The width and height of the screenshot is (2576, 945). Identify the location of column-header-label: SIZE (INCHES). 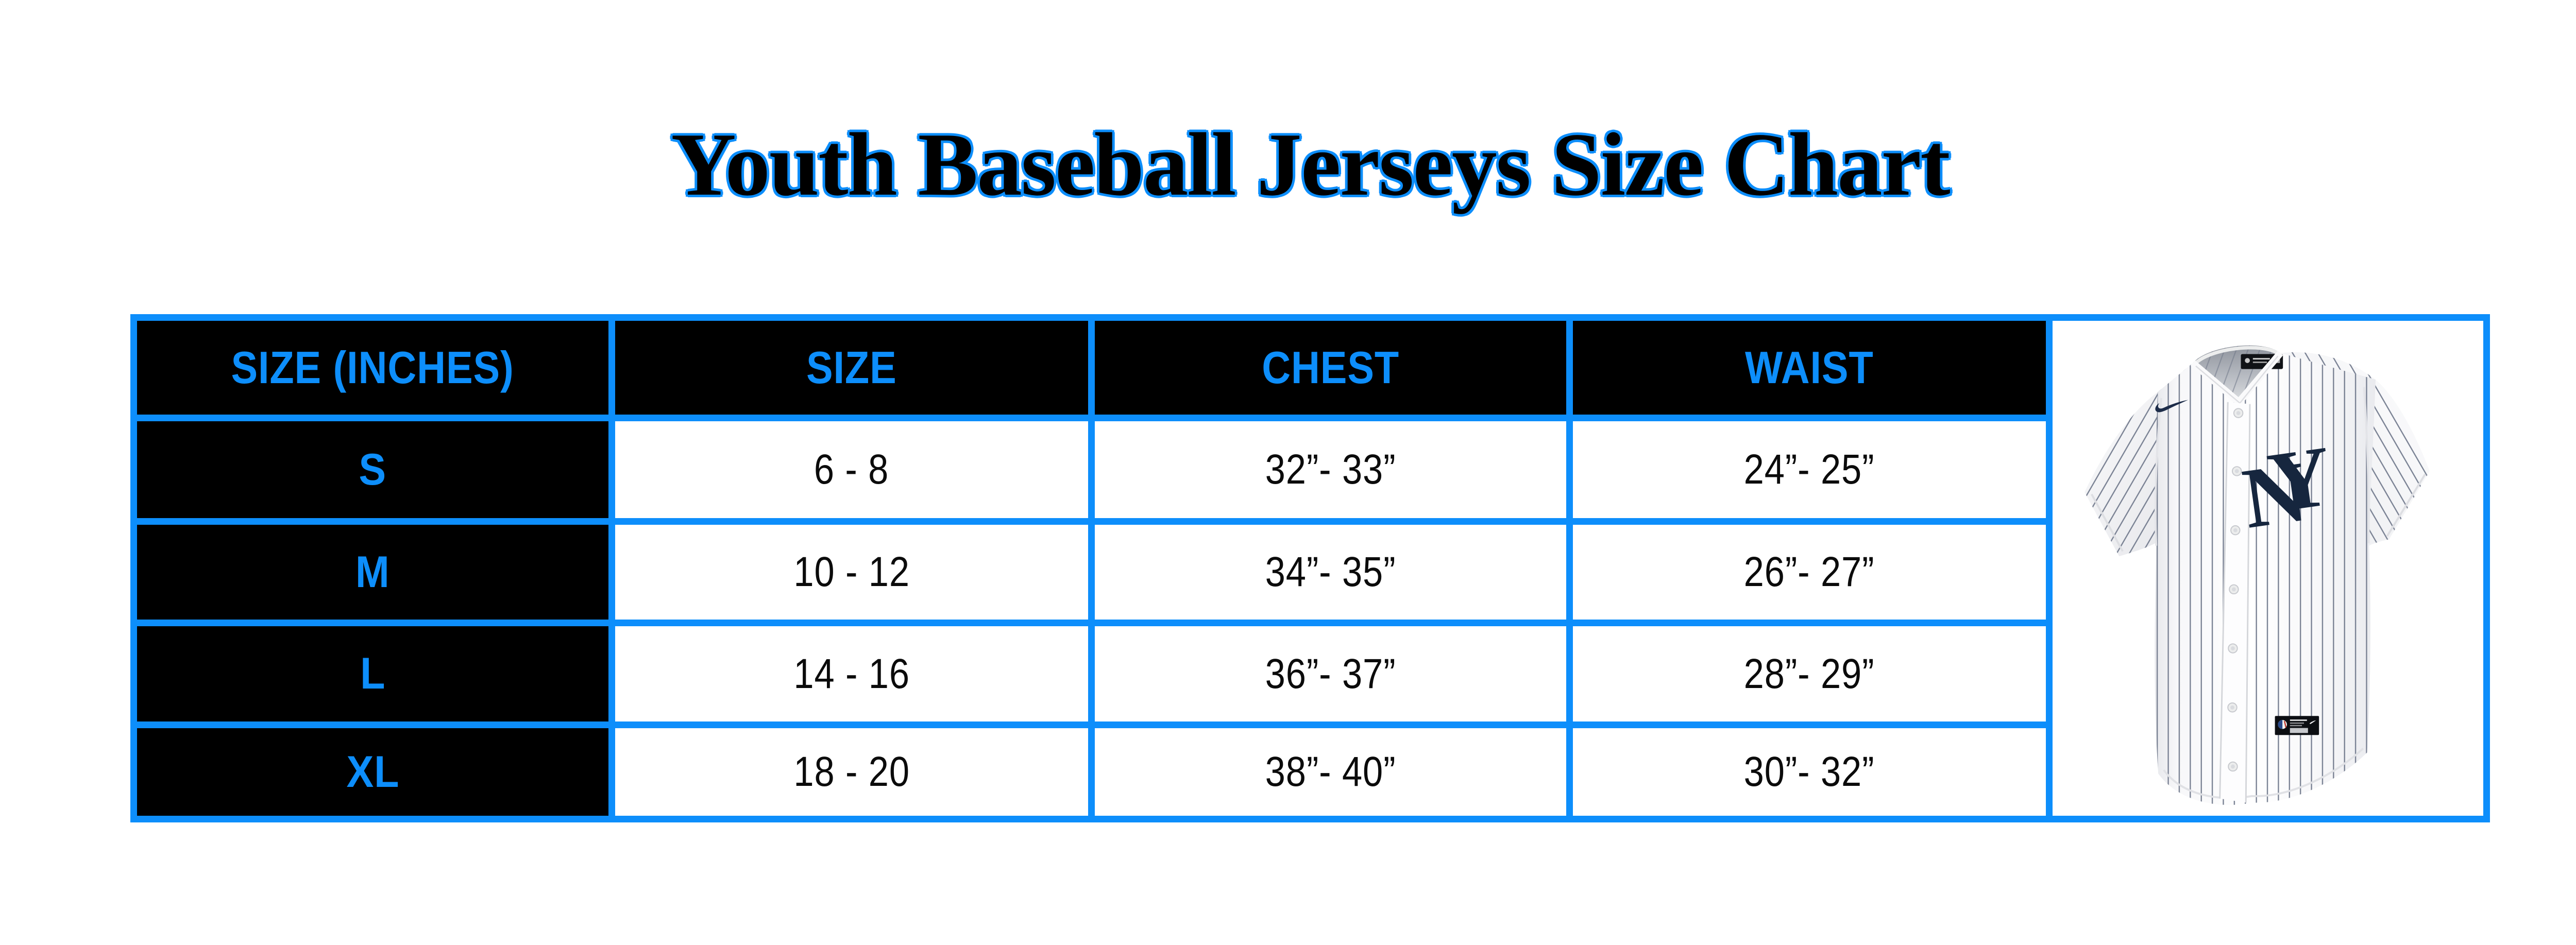
(373, 367).